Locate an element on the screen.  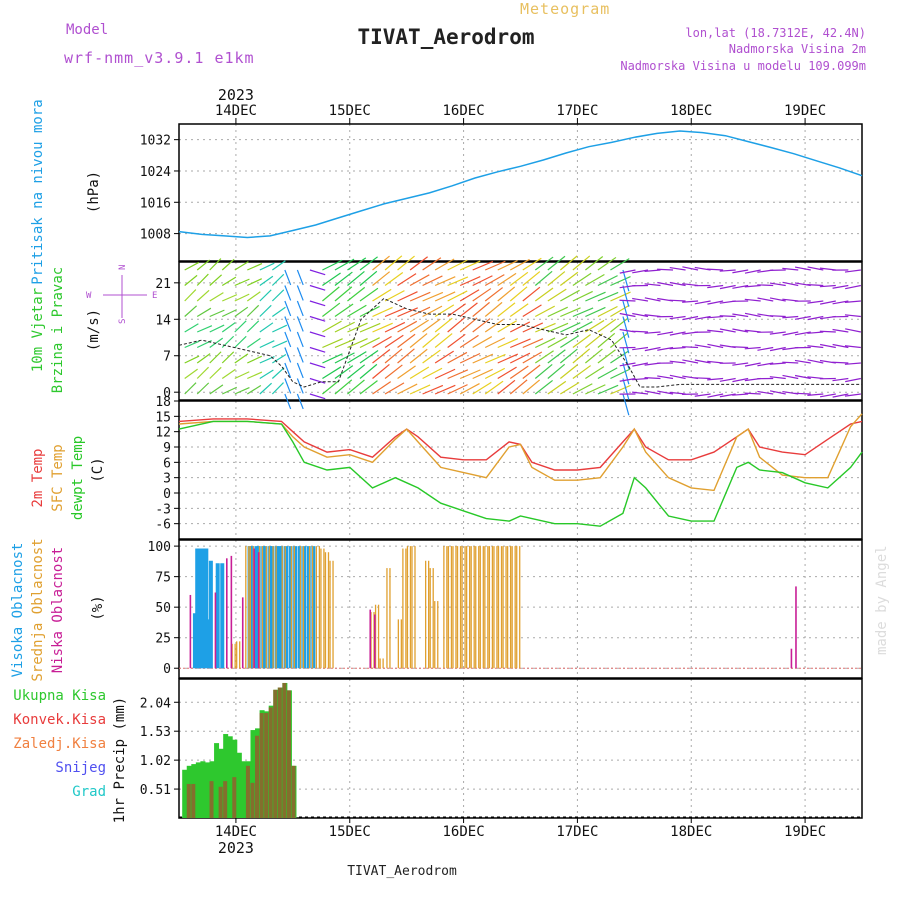
y-tick-label: 7 is located at coordinates (167, 357).